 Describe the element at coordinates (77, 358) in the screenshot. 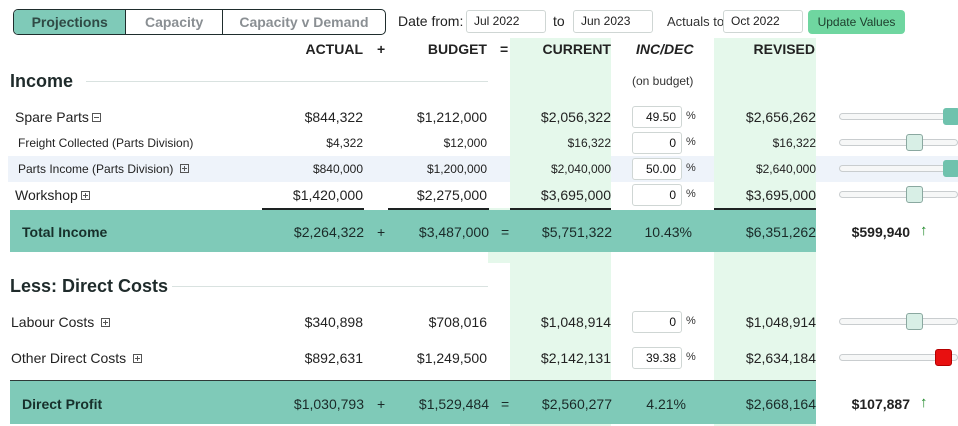

I see `row-label: Other Direct Costs` at that location.